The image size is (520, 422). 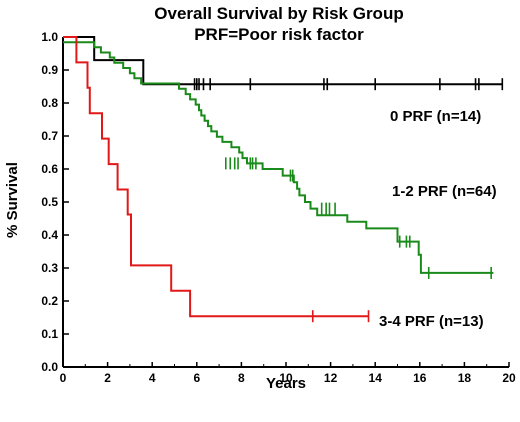 What do you see at coordinates (49, 235) in the screenshot?
I see `y-tick-label: 0.4` at bounding box center [49, 235].